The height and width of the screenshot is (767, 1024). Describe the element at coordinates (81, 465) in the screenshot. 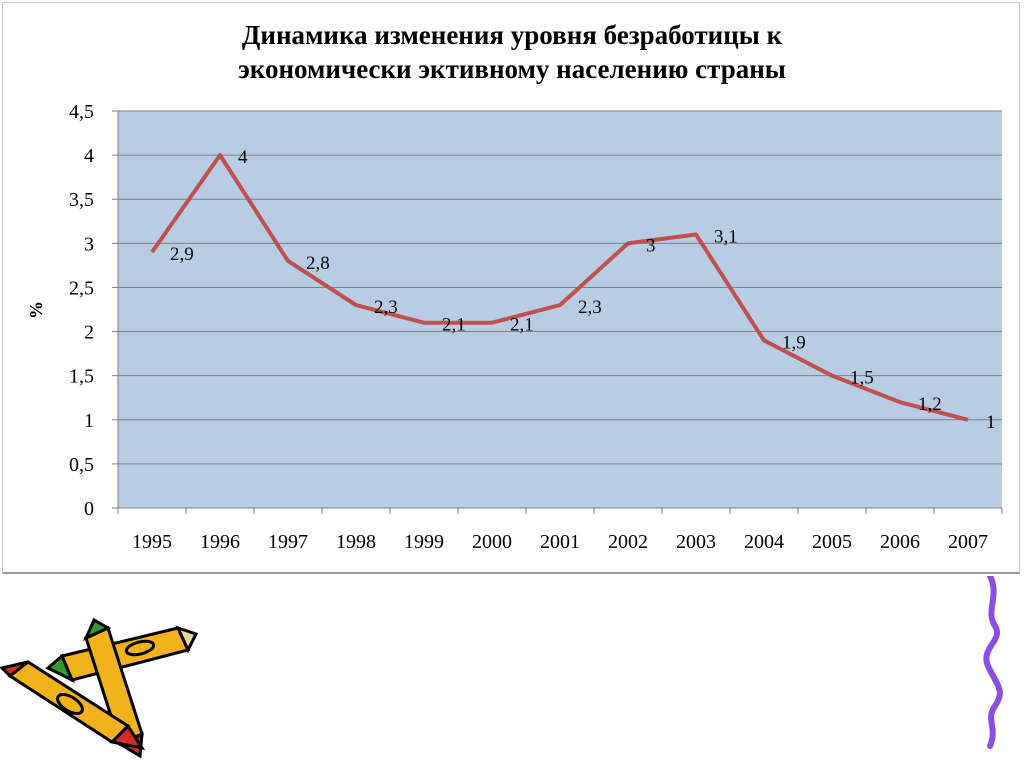

I see `y-tick-label: 0,5` at that location.